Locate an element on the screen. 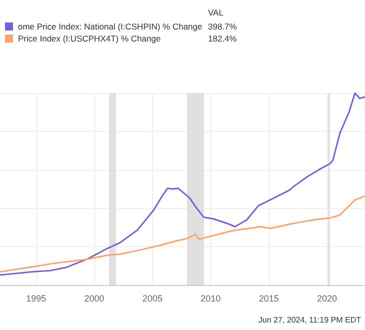 Image resolution: width=365 pixels, height=330 pixels. legend-label: ome Price Index: National (I:CSHPIN) % Change is located at coordinates (110, 27).